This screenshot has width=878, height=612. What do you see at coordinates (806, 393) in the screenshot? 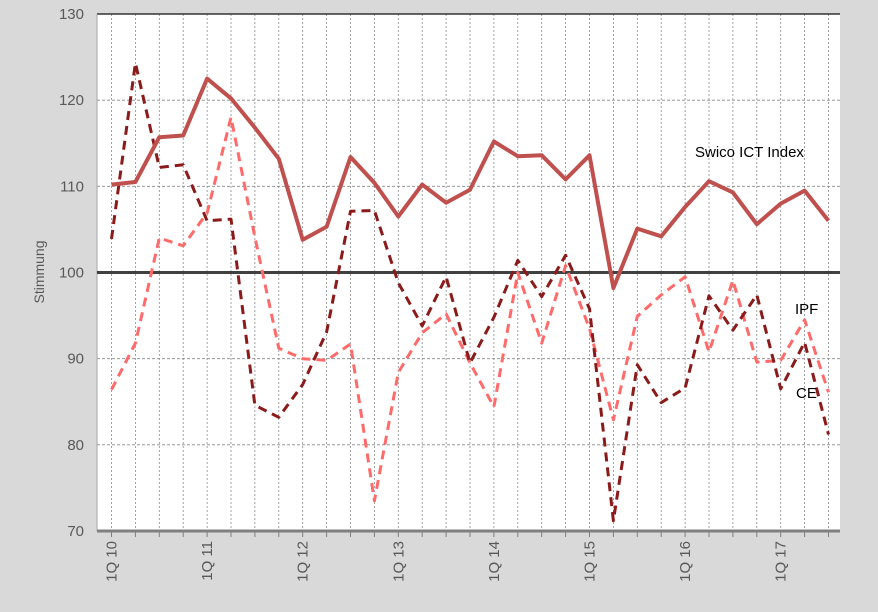
I see `series-label-ce: CE` at bounding box center [806, 393].